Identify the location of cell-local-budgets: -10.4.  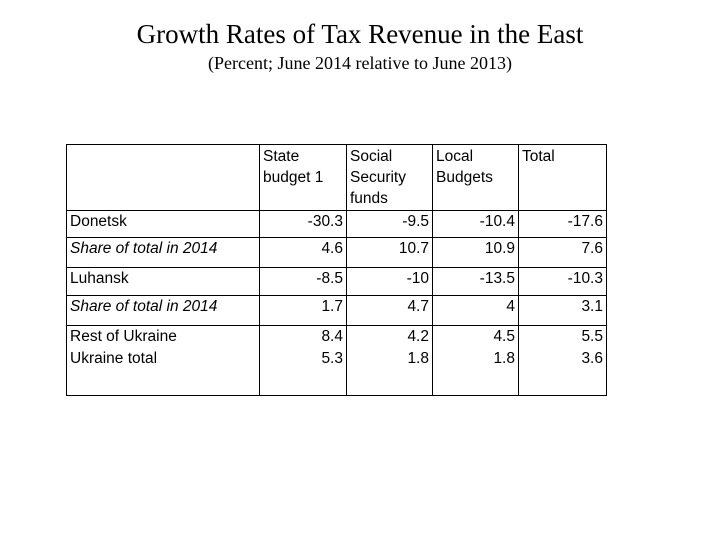
(475, 224).